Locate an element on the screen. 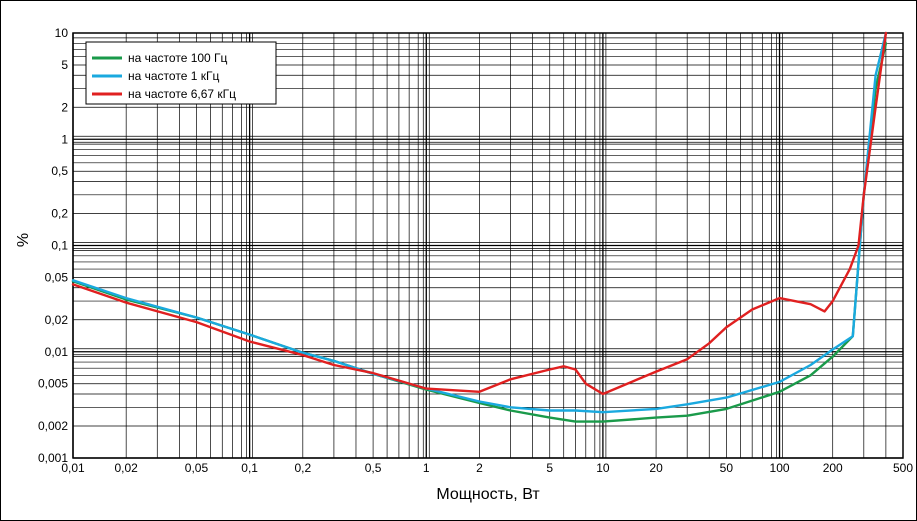  x-axis-title: Мощность, Вт is located at coordinates (488, 494).